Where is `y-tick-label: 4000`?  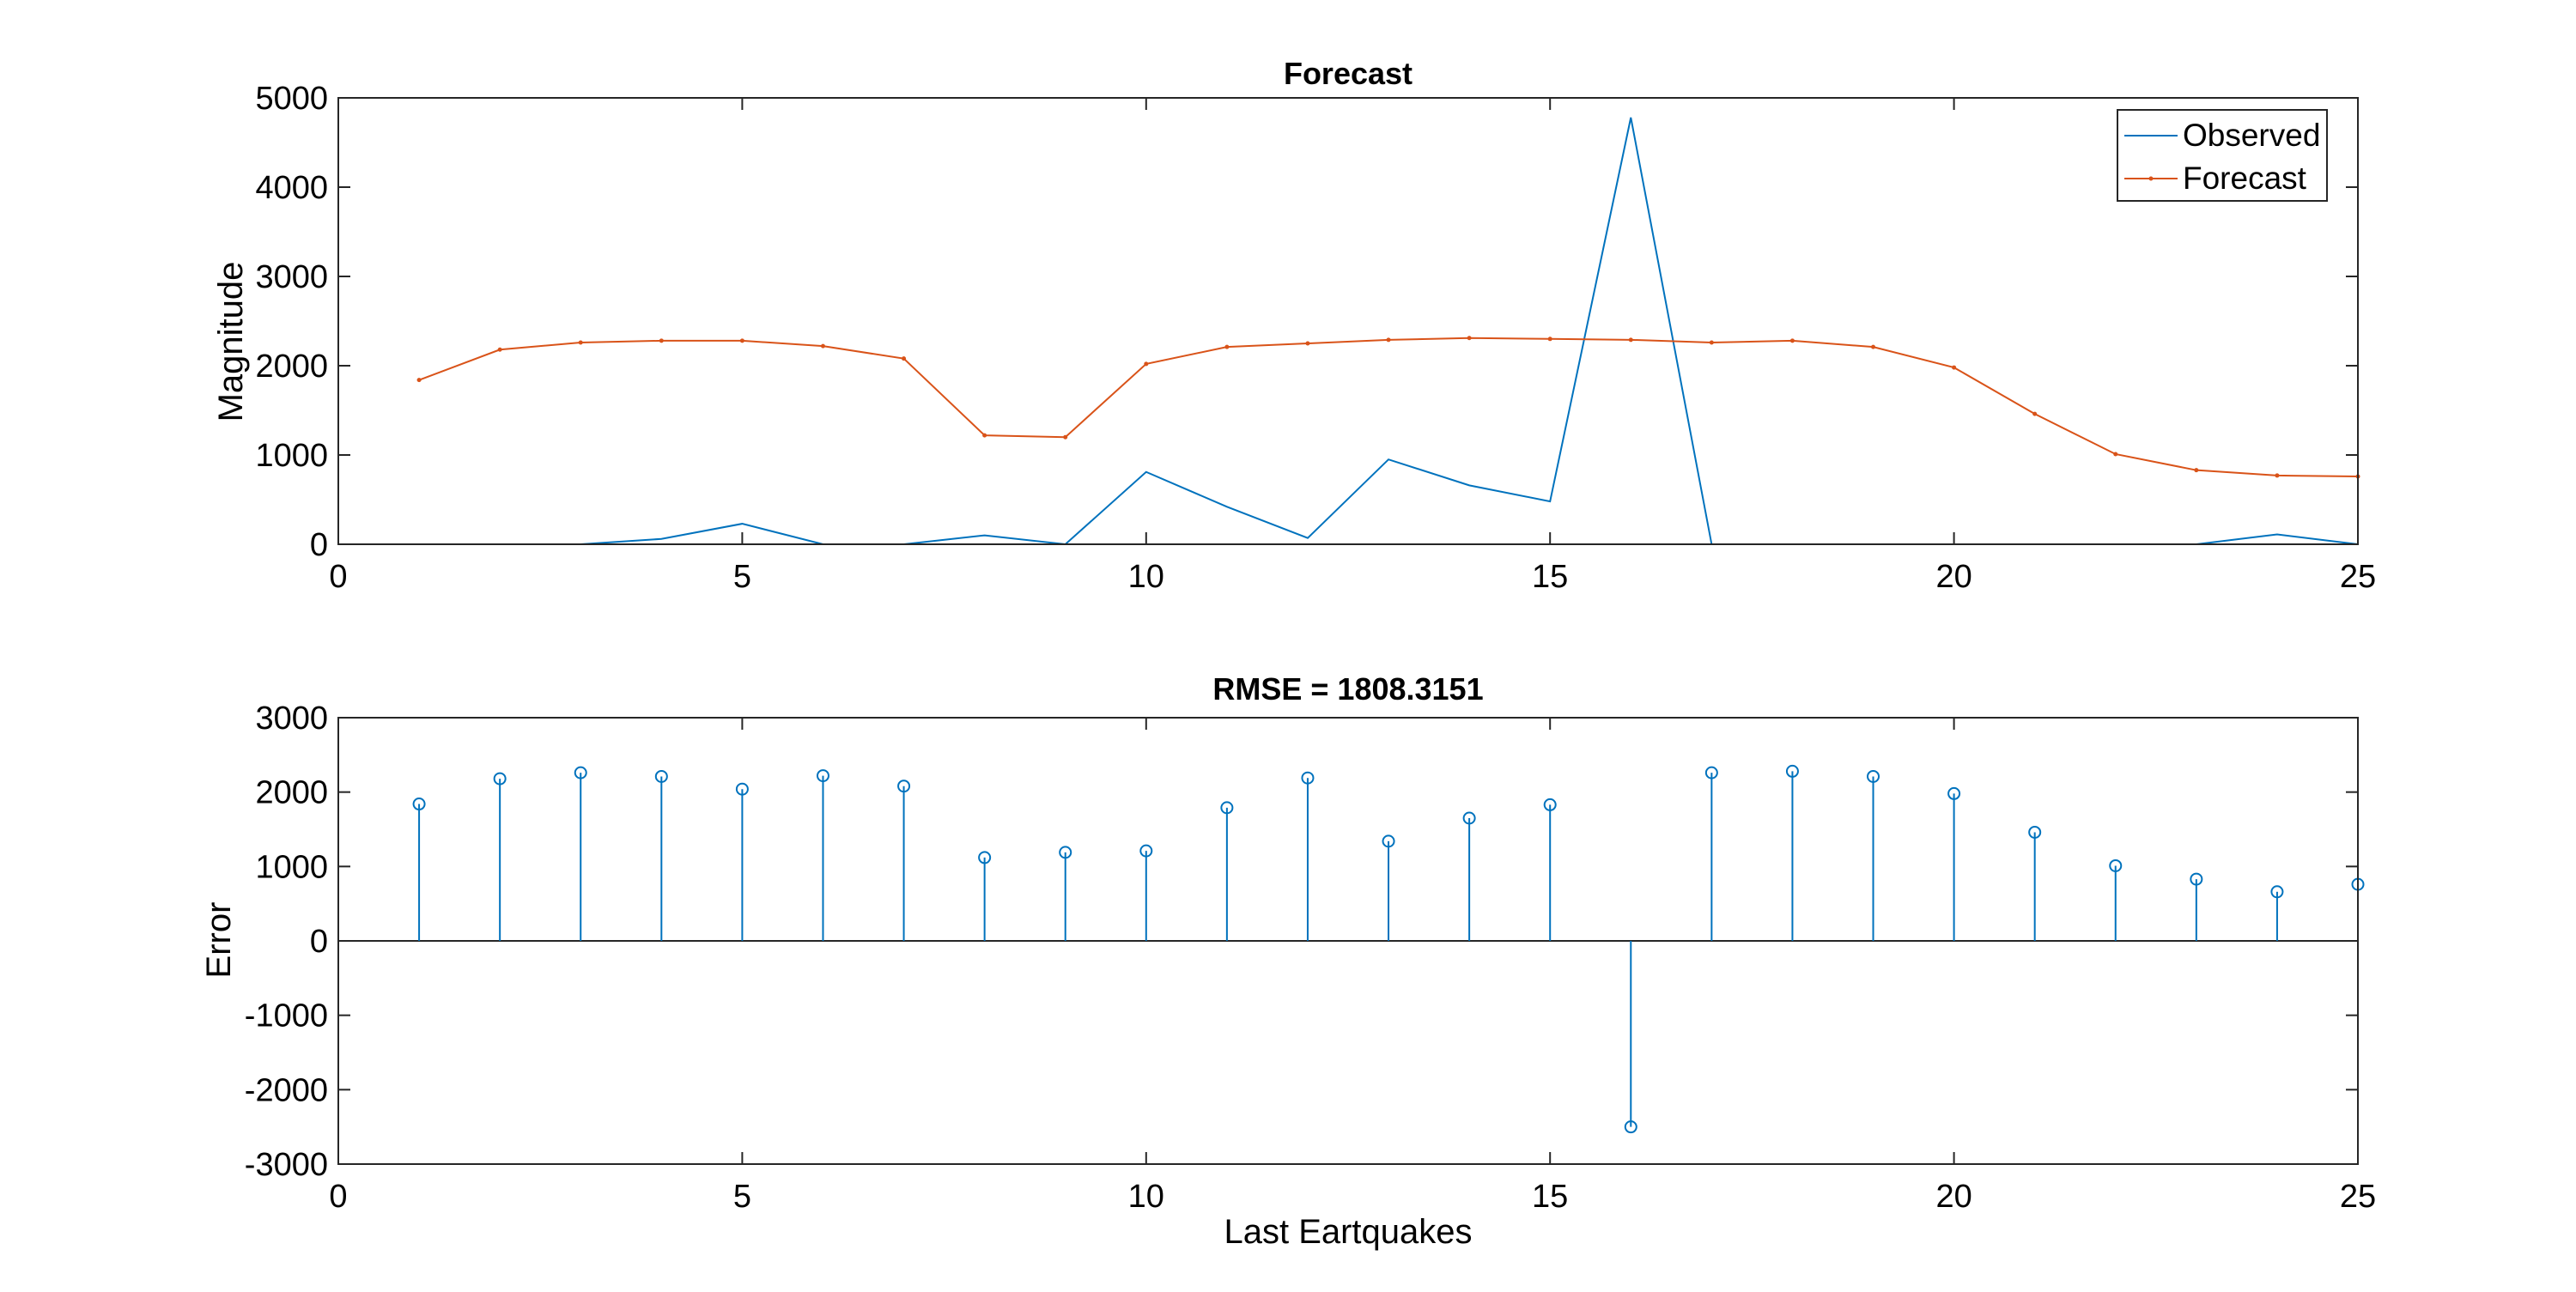 y-tick-label: 4000 is located at coordinates (291, 188).